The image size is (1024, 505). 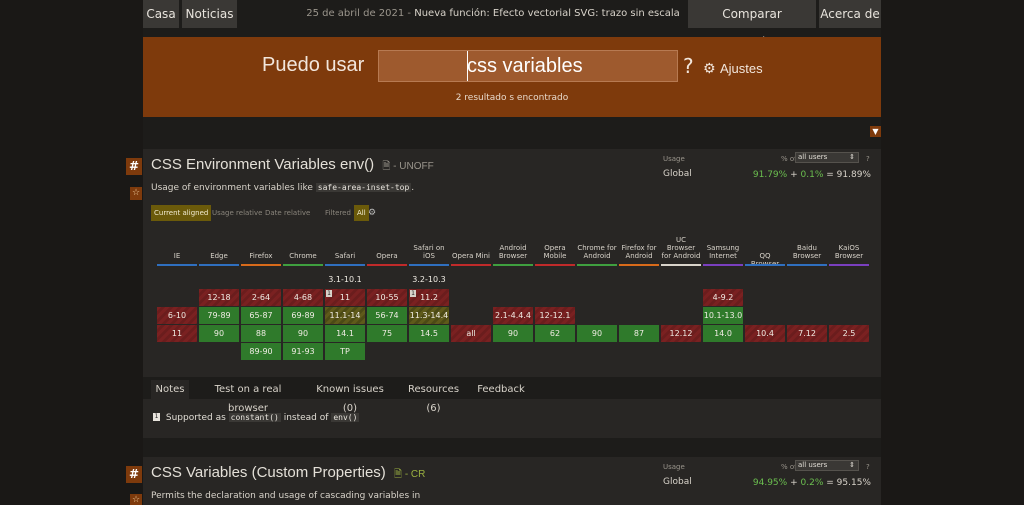 What do you see at coordinates (177, 333) in the screenshot?
I see `support-cell: 11` at bounding box center [177, 333].